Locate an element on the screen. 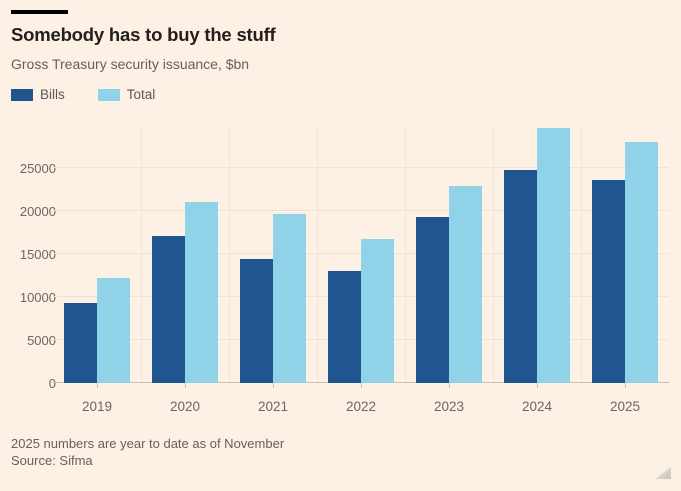 Image resolution: width=681 pixels, height=491 pixels. y-axis-labels: 0 5000 10000 15000 20000 25000 is located at coordinates (28, 258).